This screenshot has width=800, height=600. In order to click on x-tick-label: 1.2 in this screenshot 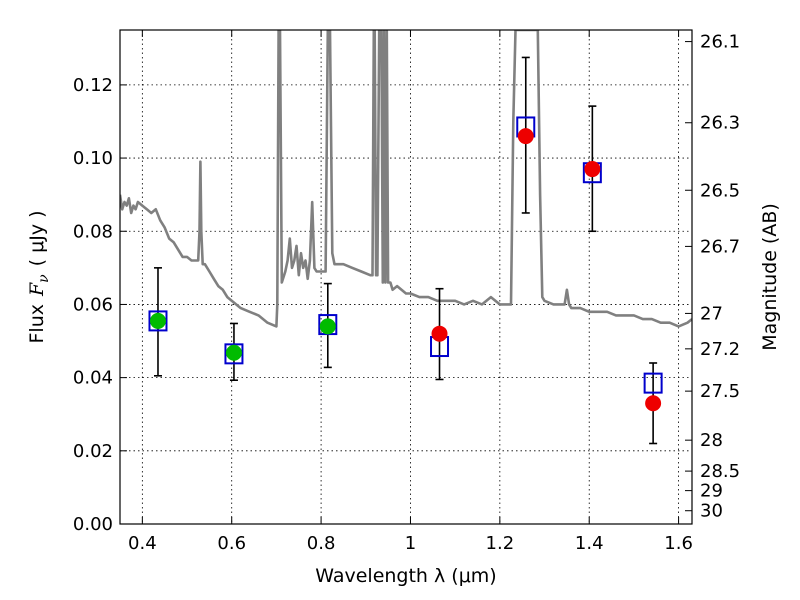, I will do `click(500, 543)`.